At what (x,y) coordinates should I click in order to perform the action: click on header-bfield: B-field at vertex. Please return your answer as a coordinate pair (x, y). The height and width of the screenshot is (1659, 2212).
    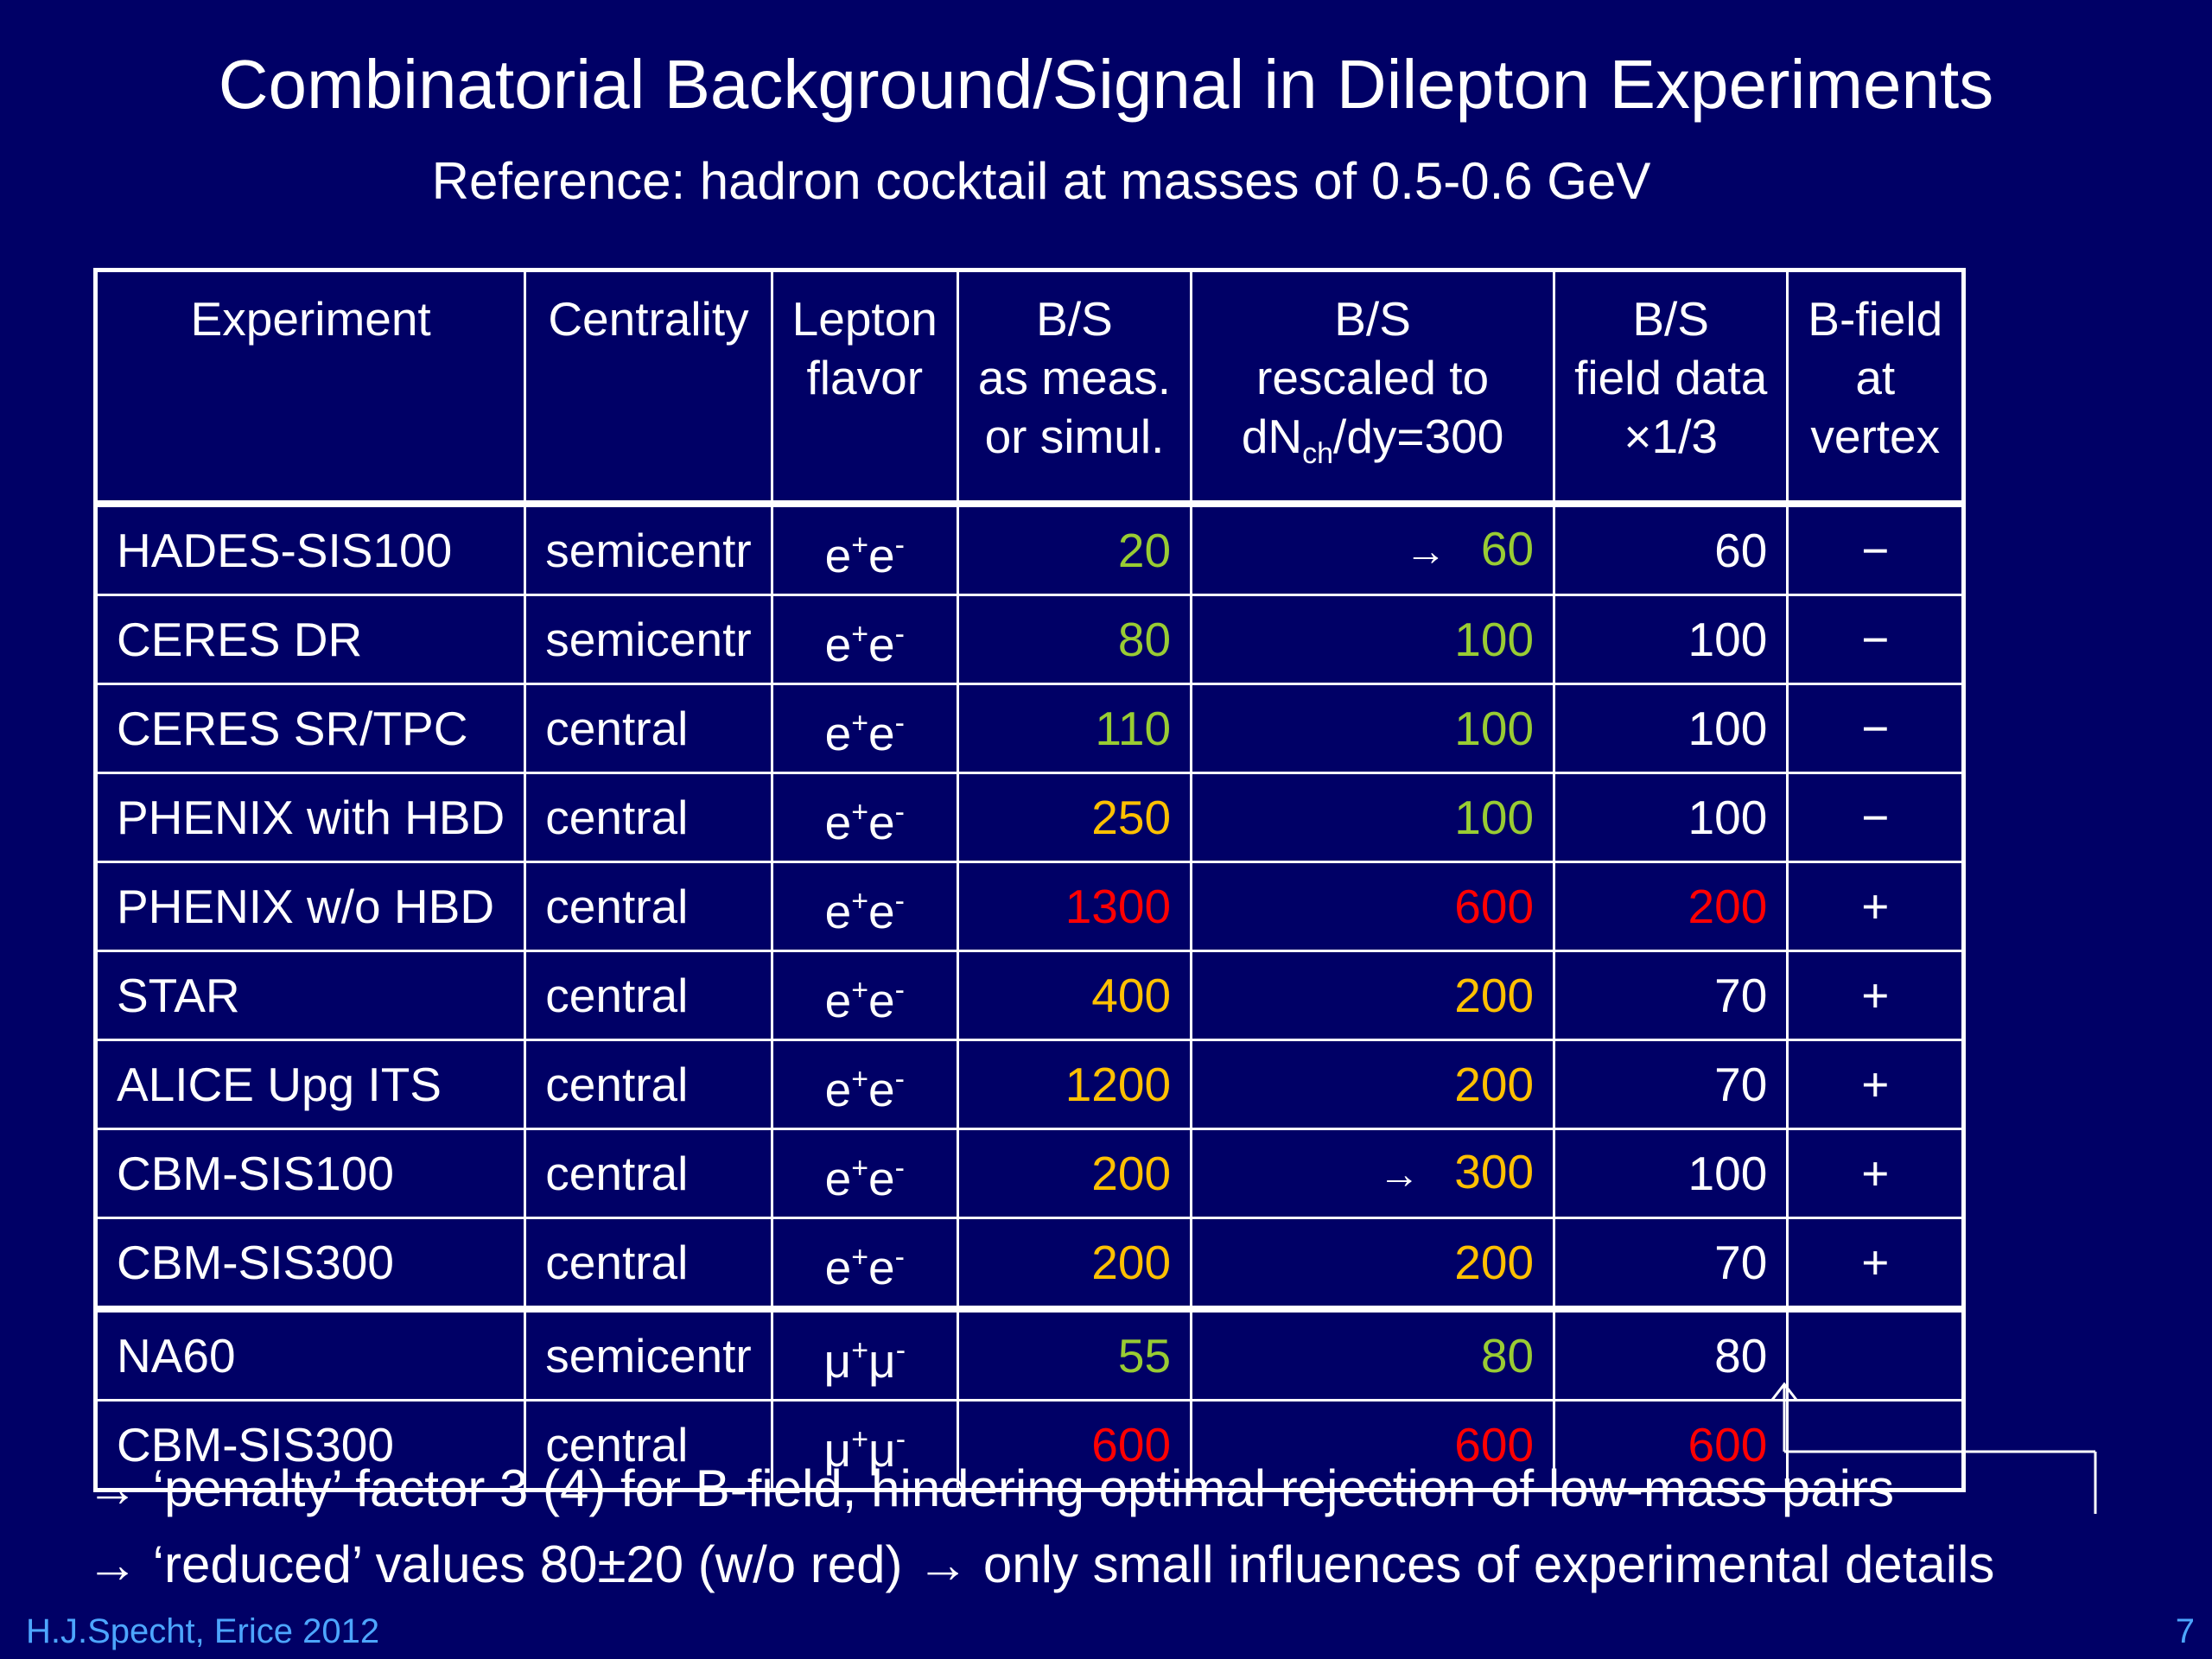
    Looking at the image, I should click on (1876, 387).